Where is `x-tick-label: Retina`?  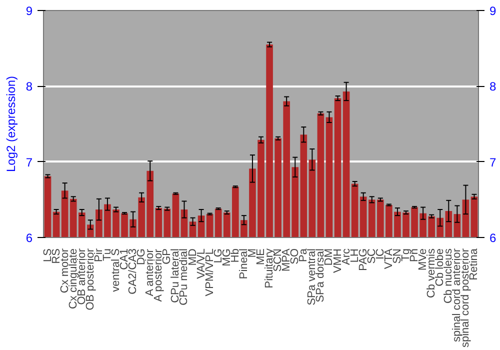
x-tick-label: Retina is located at coordinates (474, 264).